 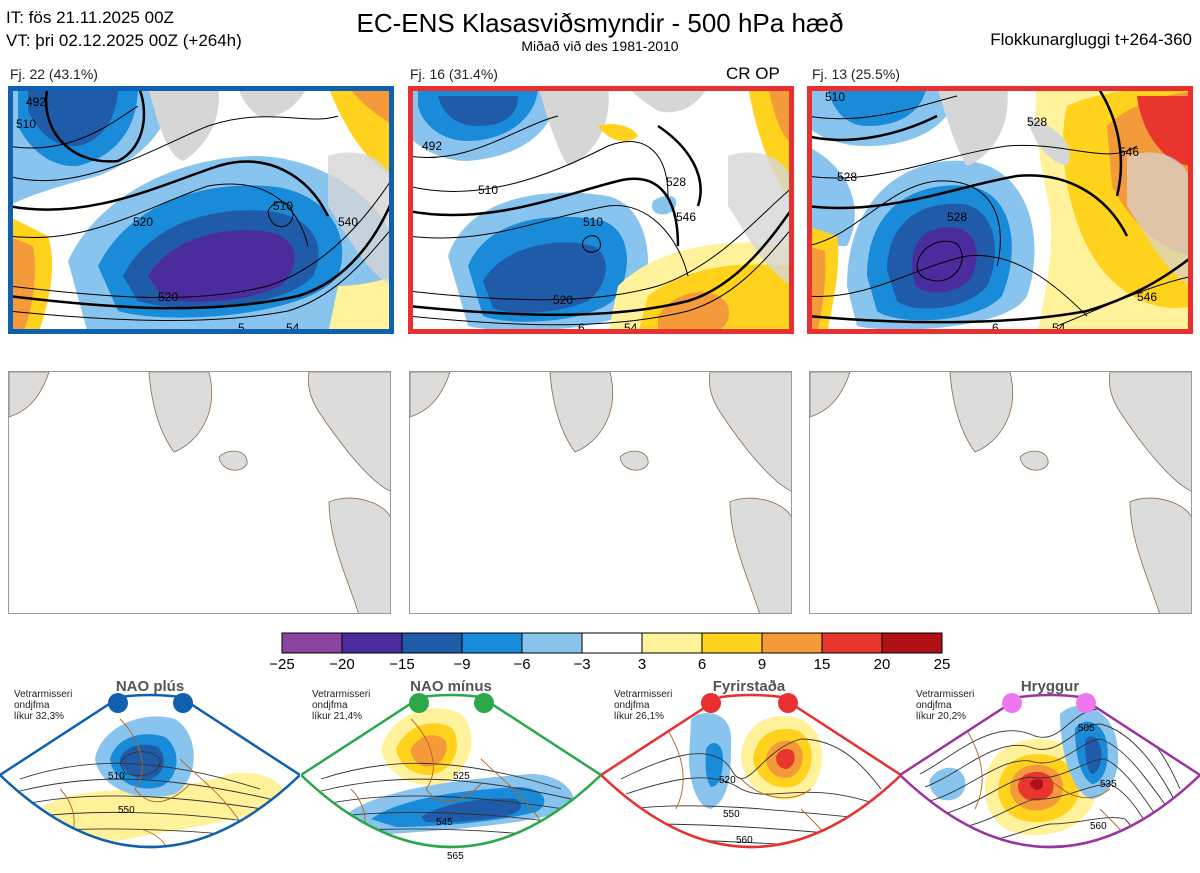 I want to click on contour-label: 525, so click(x=461, y=776).